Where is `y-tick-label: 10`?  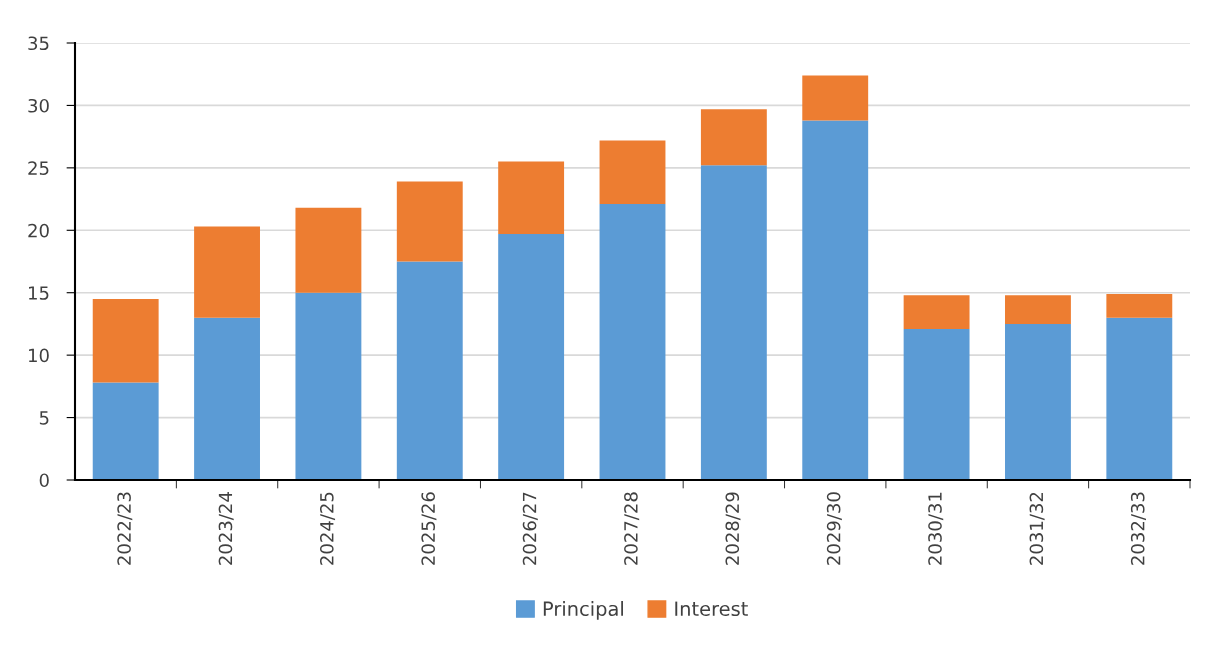
y-tick-label: 10 is located at coordinates (39, 355).